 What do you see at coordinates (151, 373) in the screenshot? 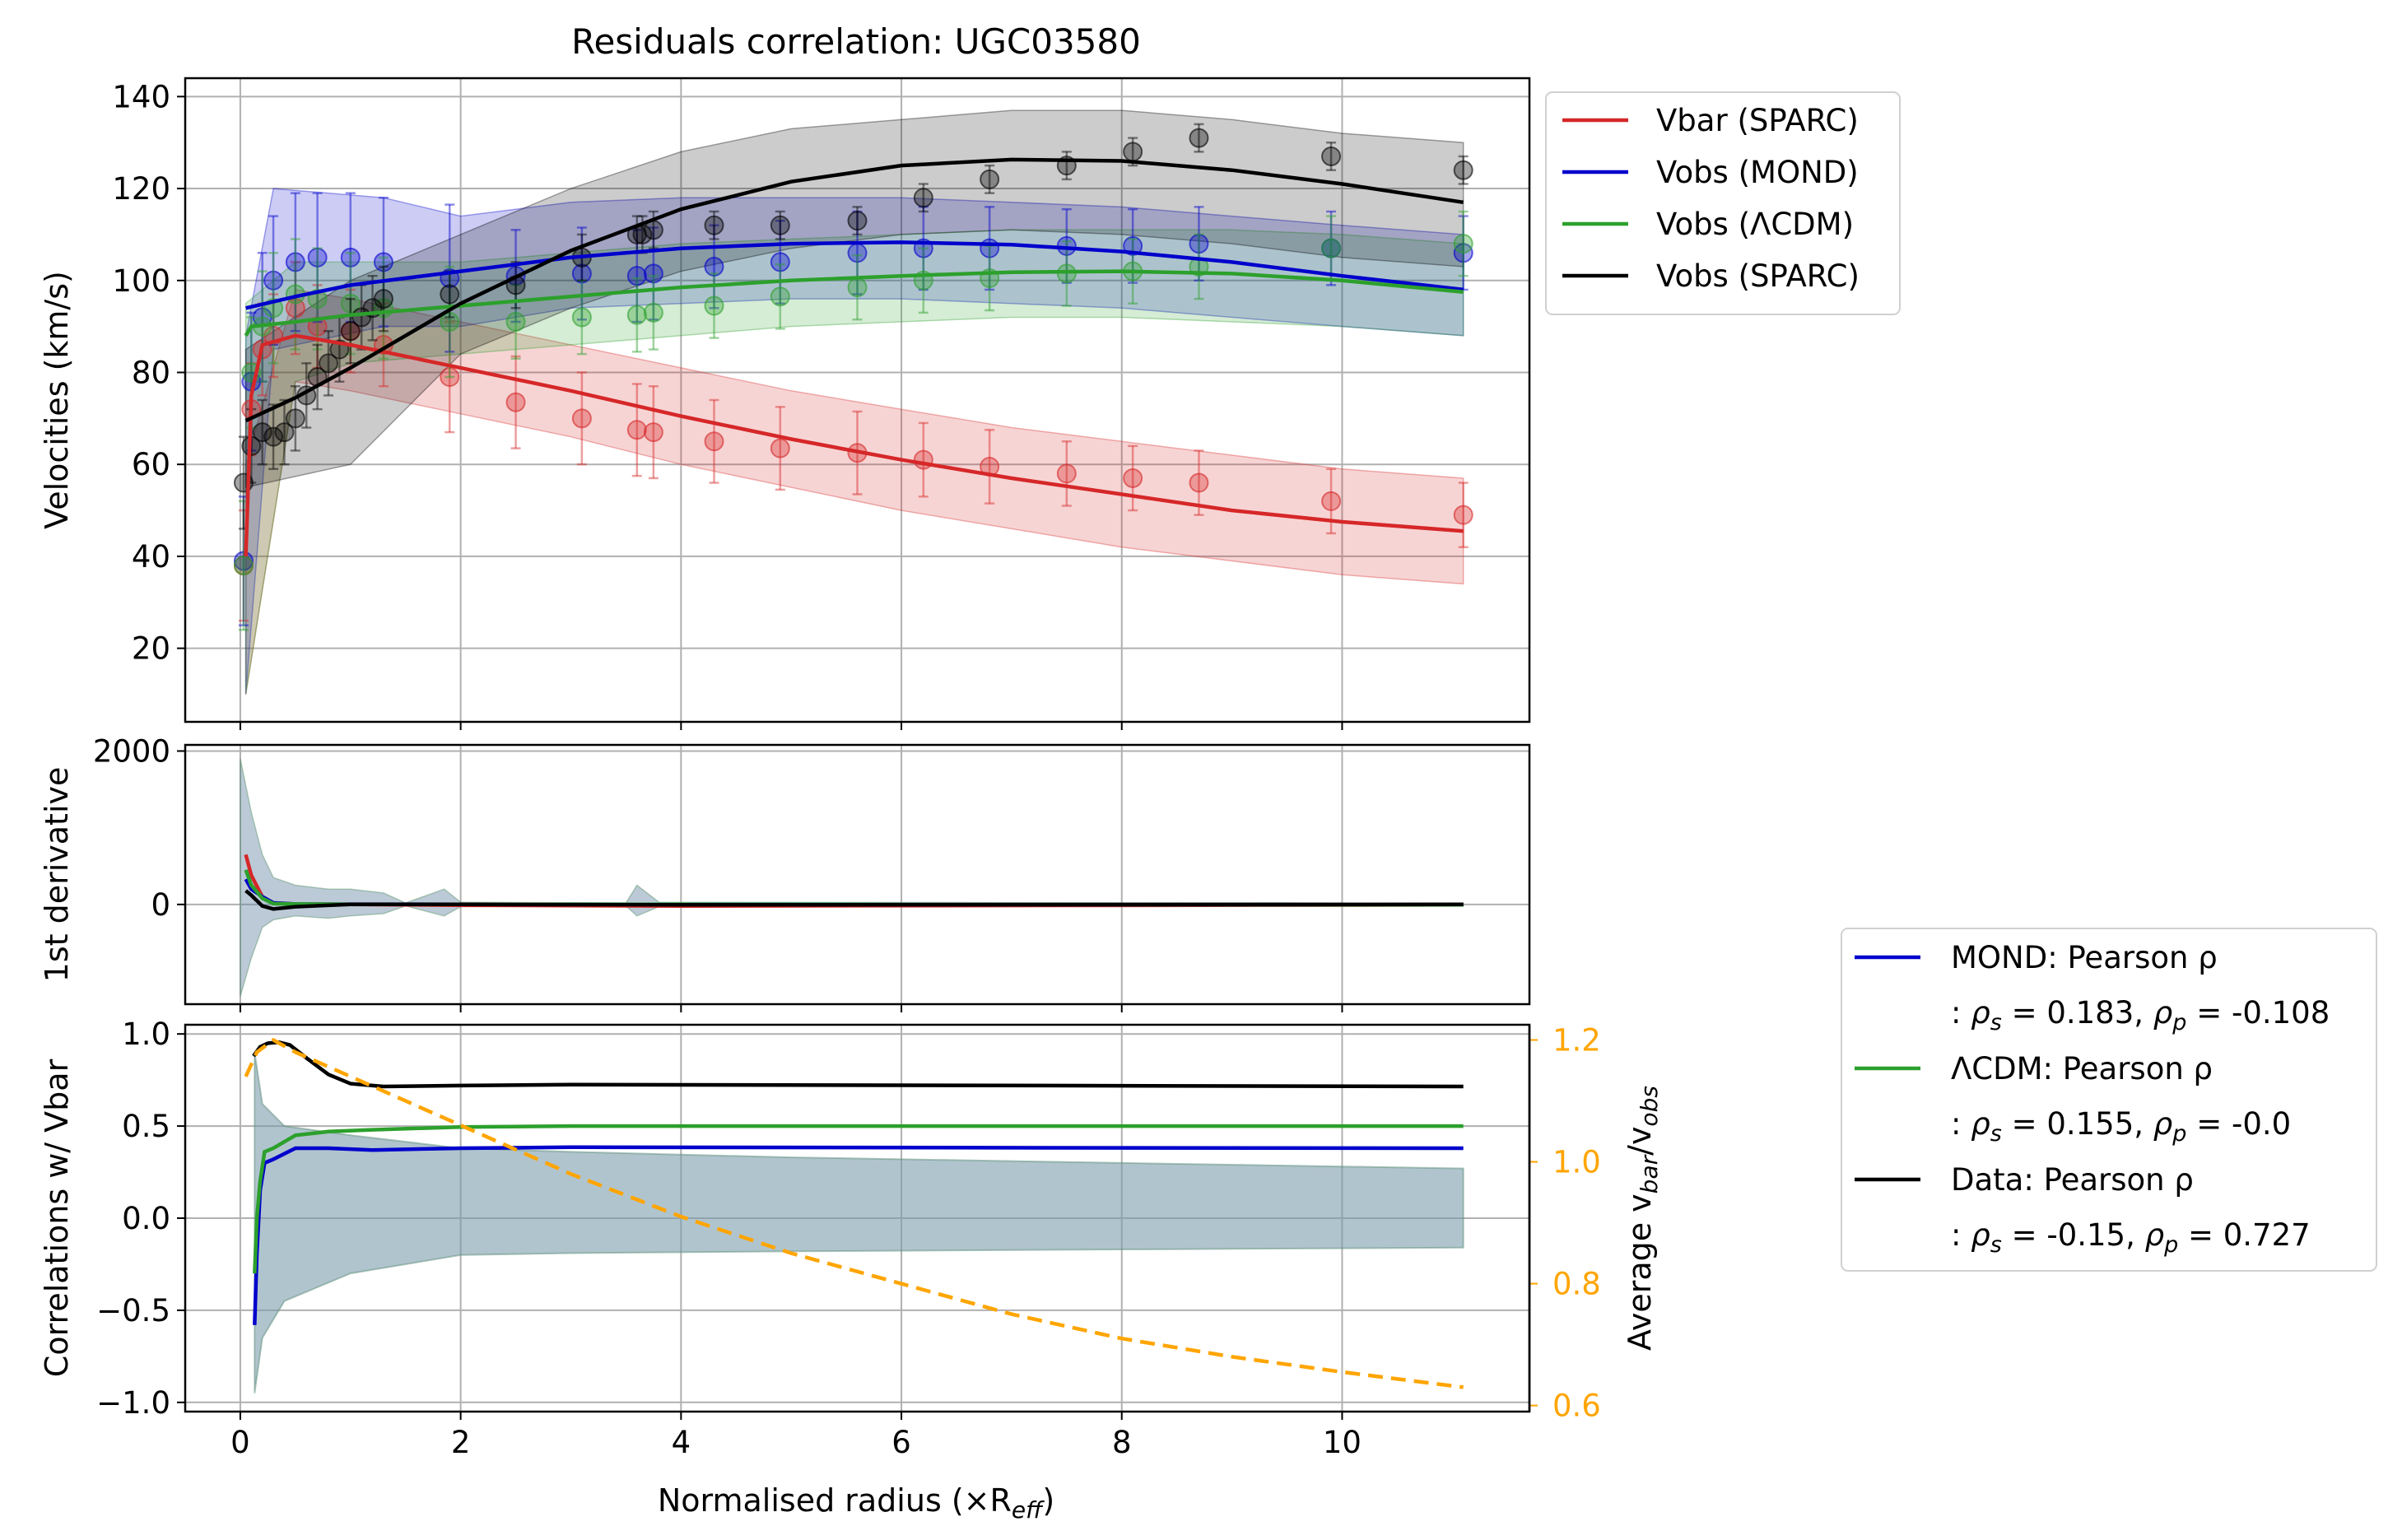
I see `y-tick-label: 80` at bounding box center [151, 373].